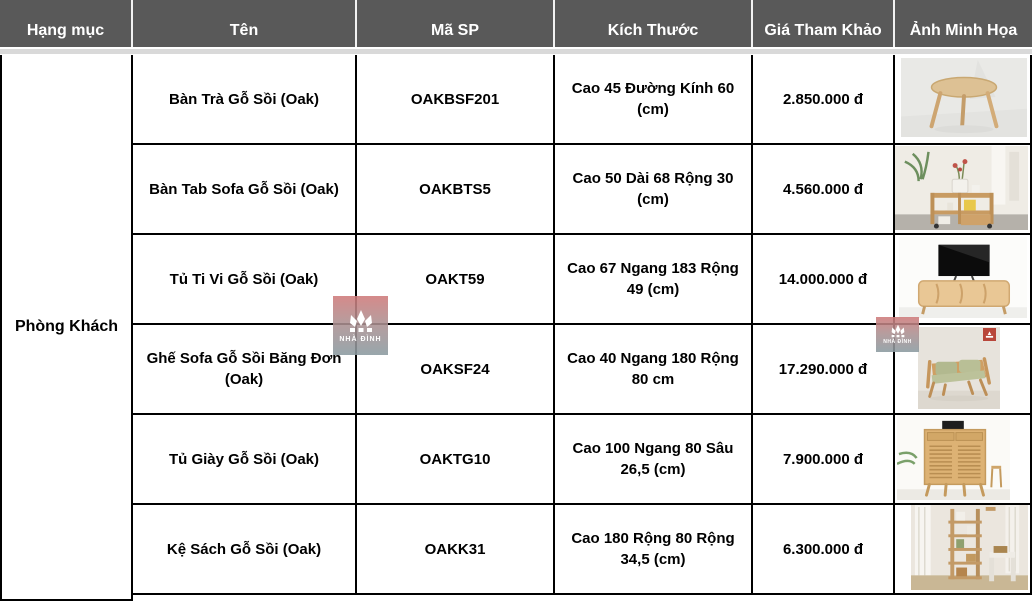 This screenshot has width=1032, height=601. I want to click on shoe-cabinet-photo, so click(953, 457).